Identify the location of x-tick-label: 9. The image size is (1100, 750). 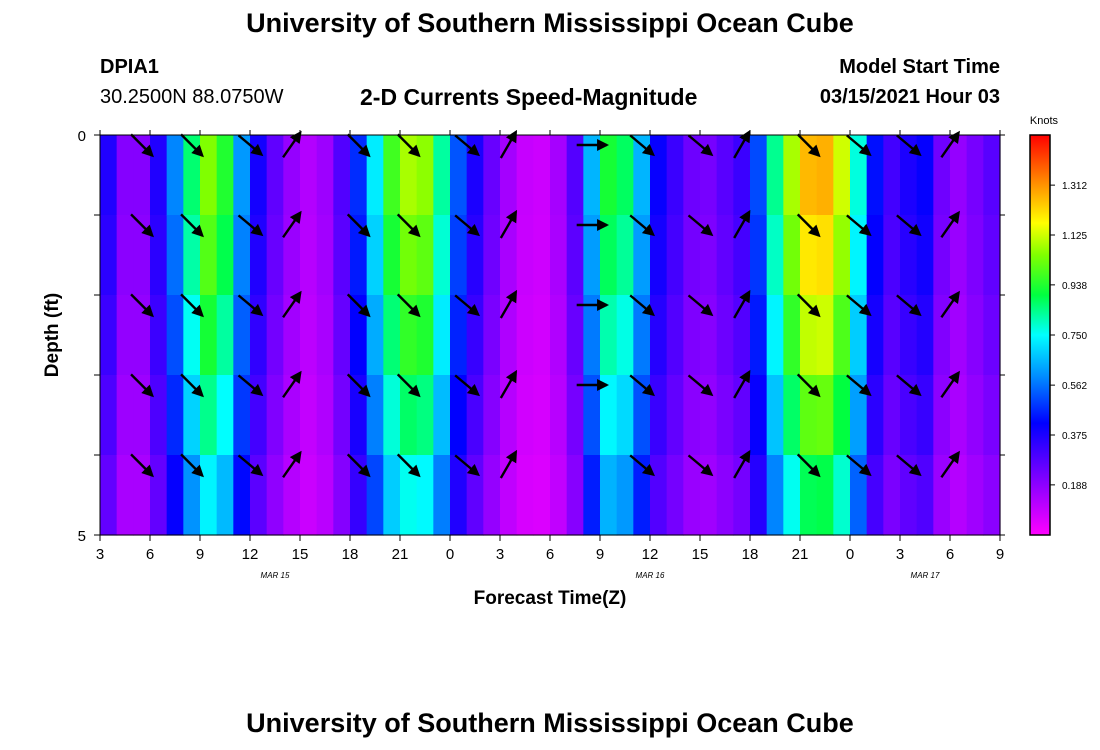
(1000, 554).